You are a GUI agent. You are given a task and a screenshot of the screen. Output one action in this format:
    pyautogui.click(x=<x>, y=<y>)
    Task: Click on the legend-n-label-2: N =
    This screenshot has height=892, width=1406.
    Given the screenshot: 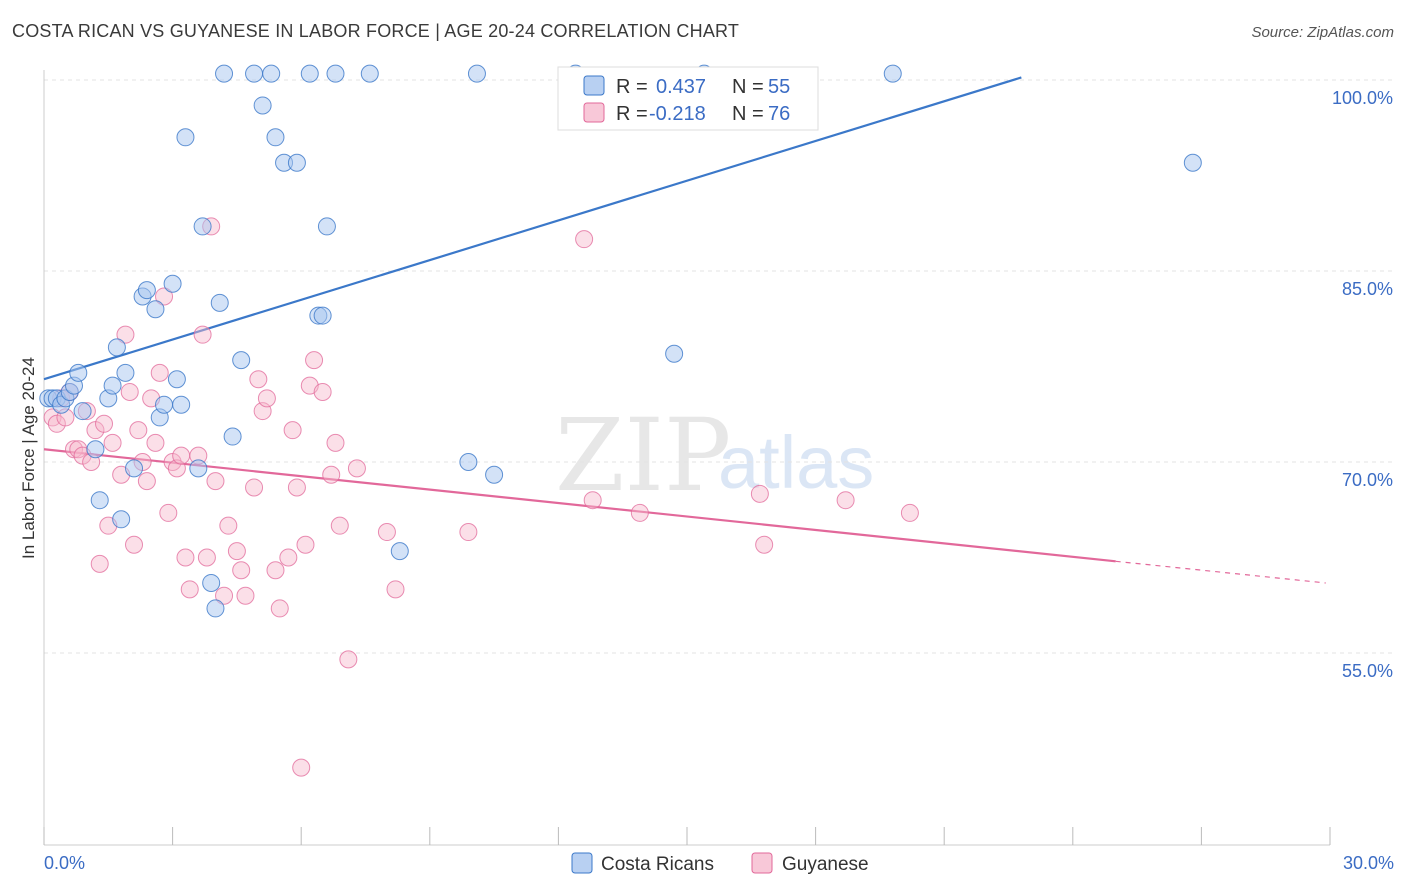 What is the action you would take?
    pyautogui.click(x=748, y=114)
    